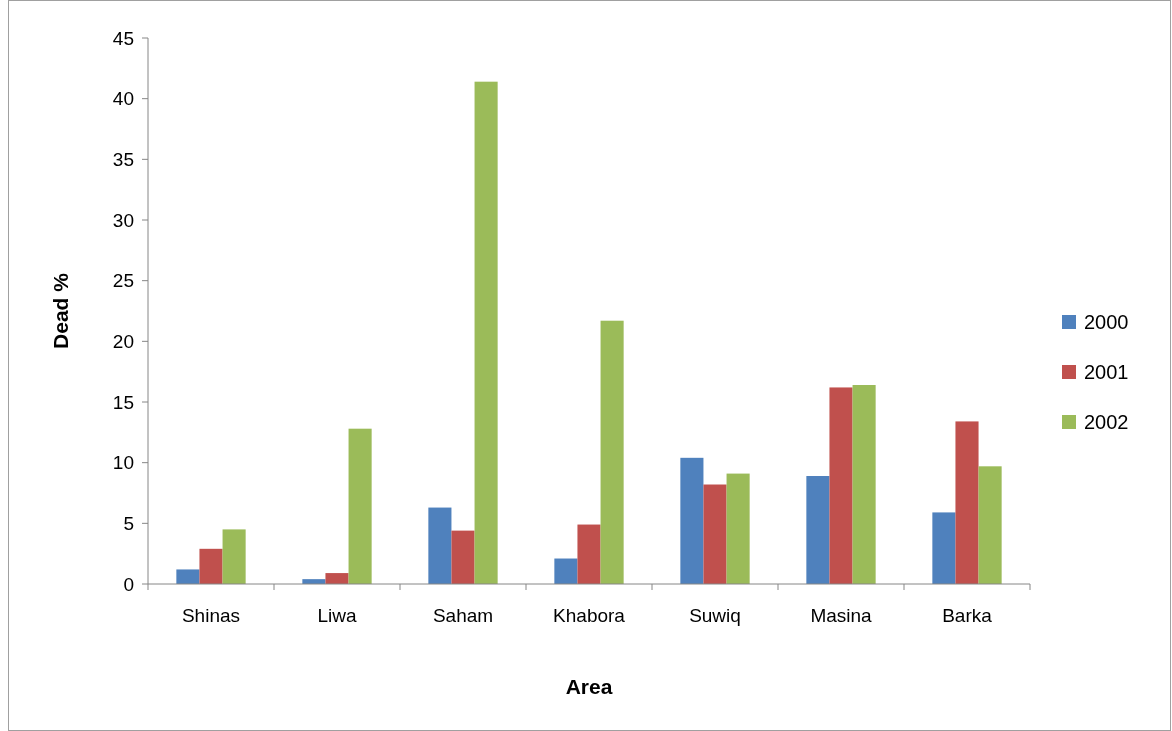 This screenshot has height=731, width=1172. I want to click on x-tick-label: Masina, so click(841, 615).